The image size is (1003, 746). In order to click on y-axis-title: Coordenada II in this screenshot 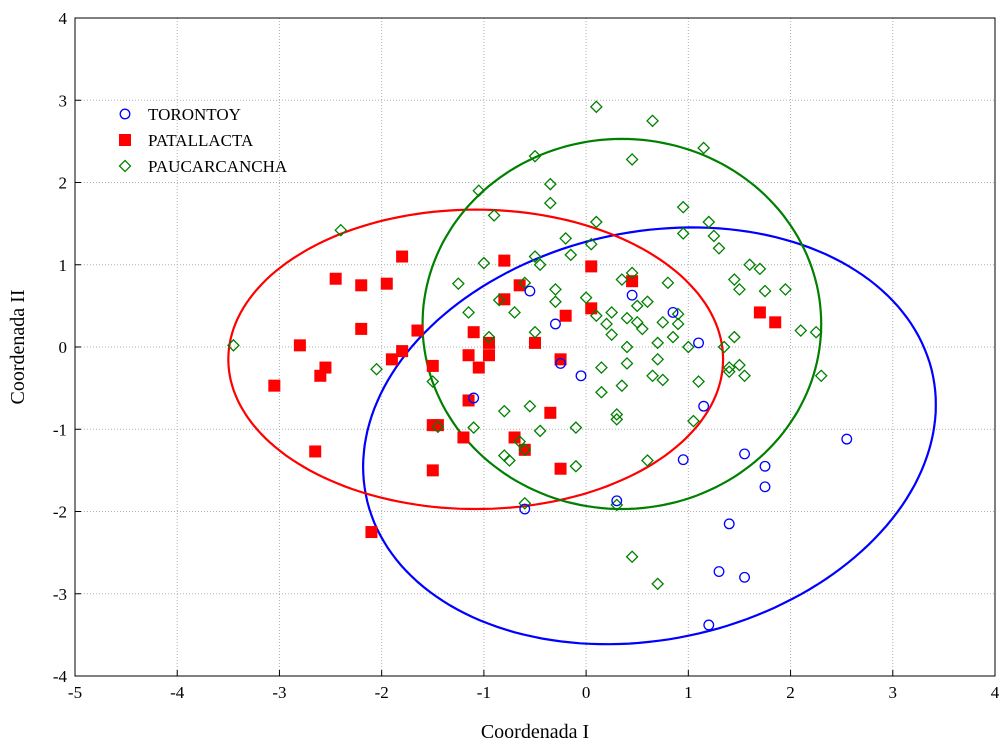, I will do `click(18, 347)`.